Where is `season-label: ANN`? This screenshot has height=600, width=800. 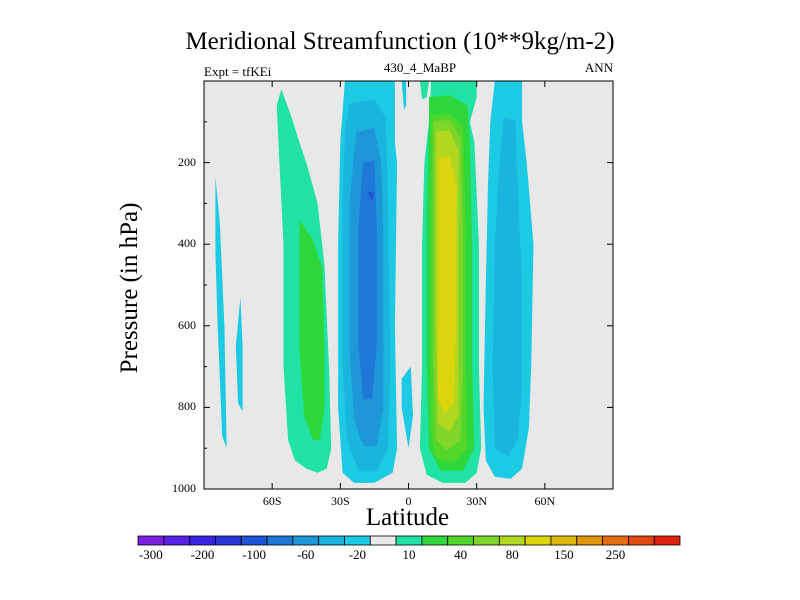 season-label: ANN is located at coordinates (598, 67).